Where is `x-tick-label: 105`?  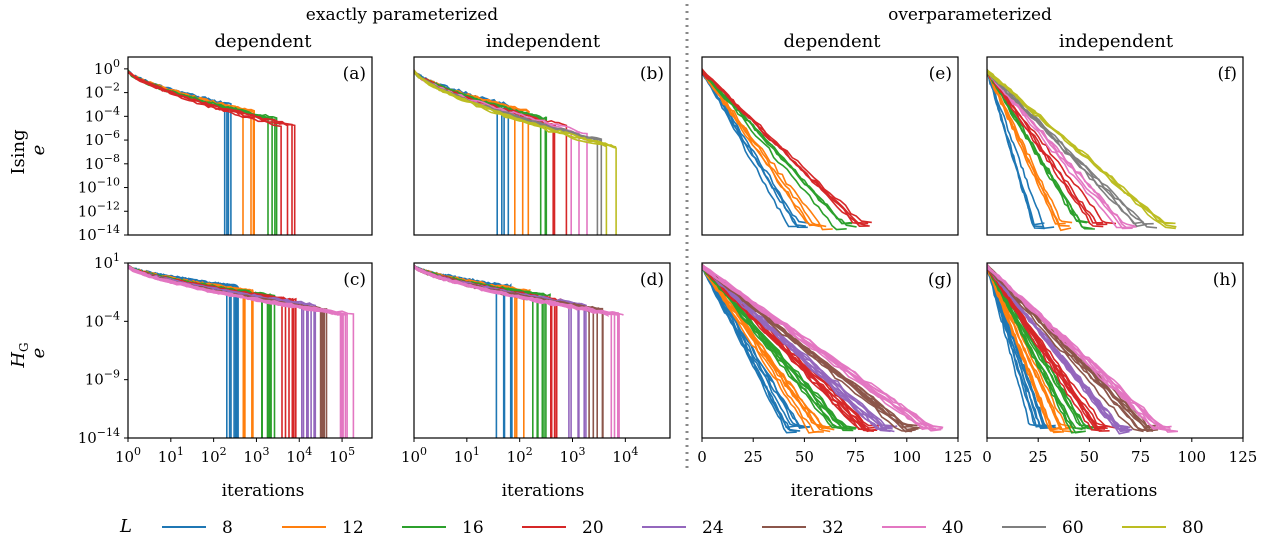
x-tick-label: 105 is located at coordinates (342, 455).